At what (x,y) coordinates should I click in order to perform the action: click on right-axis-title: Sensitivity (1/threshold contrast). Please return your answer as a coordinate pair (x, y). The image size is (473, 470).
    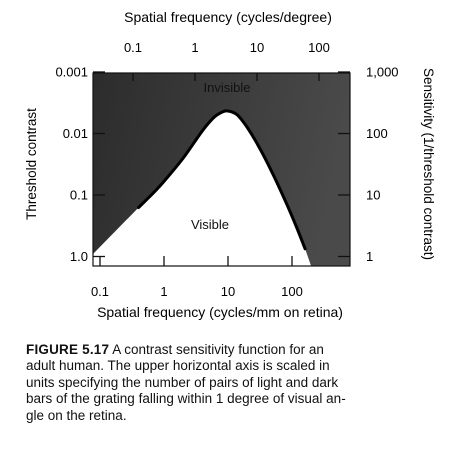
    Looking at the image, I should click on (428, 164).